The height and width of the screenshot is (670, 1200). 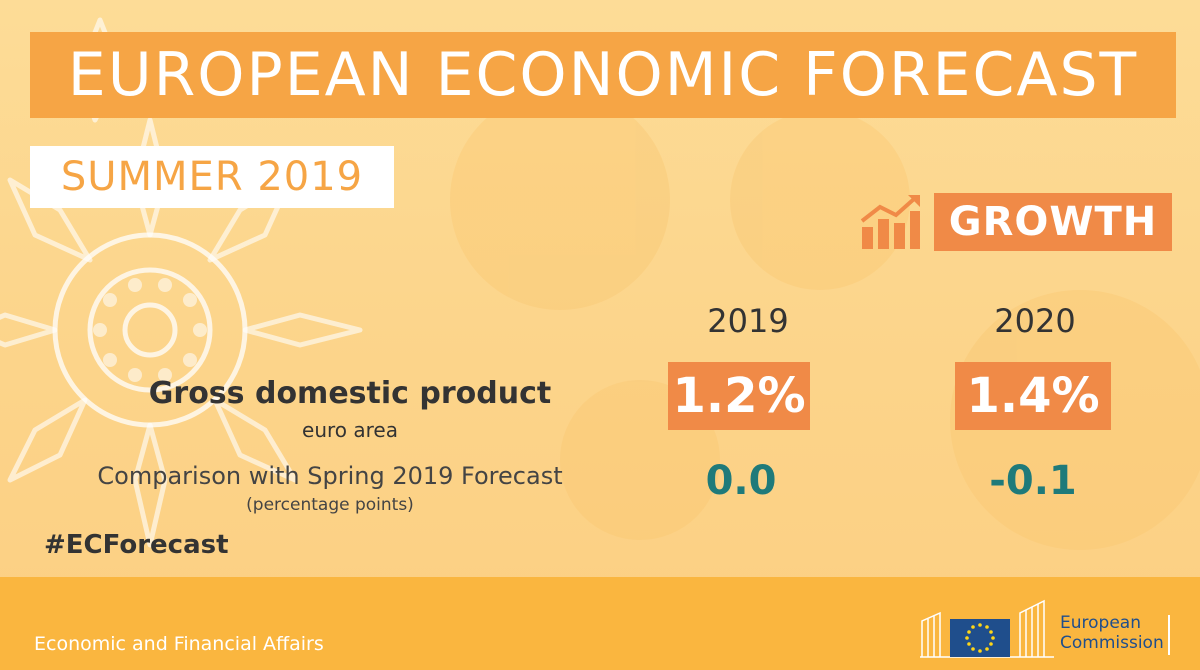 I want to click on title-banner: EUROPEAN ECONOMIC FORECAST, so click(x=603, y=75).